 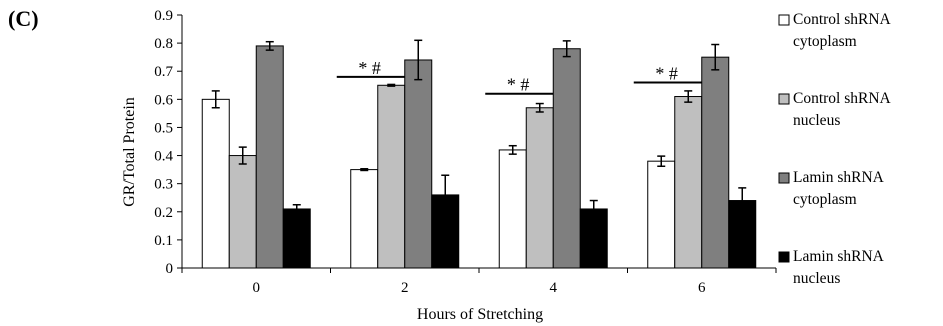 I want to click on y-tick-label: 0.2, so click(x=163, y=213).